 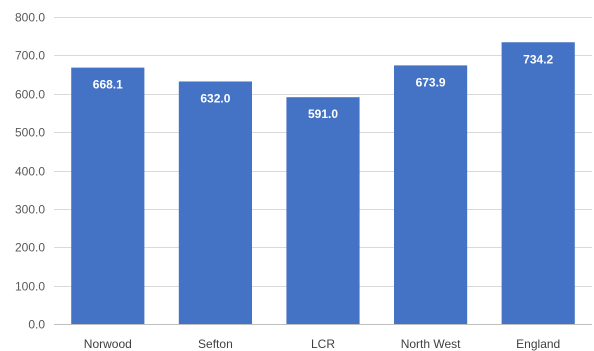 What do you see at coordinates (215, 98) in the screenshot?
I see `bar-data-label: 632.0` at bounding box center [215, 98].